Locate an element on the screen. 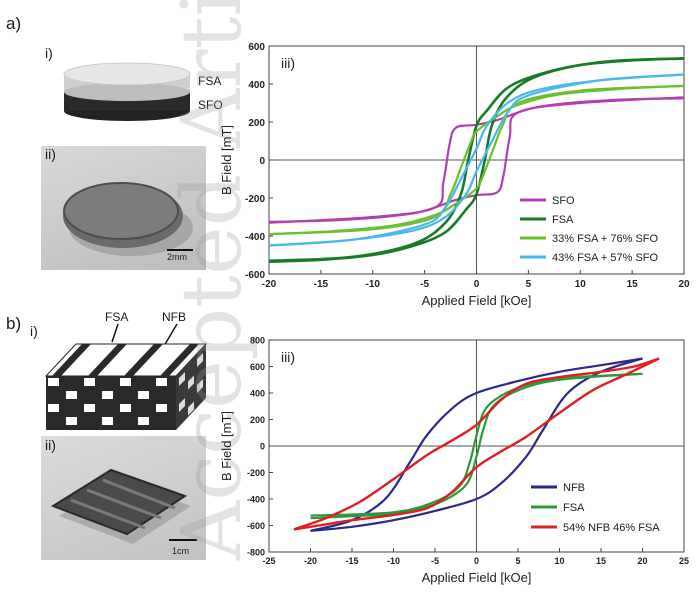 The width and height of the screenshot is (700, 597). panel-b-i-label: i) is located at coordinates (34, 331).